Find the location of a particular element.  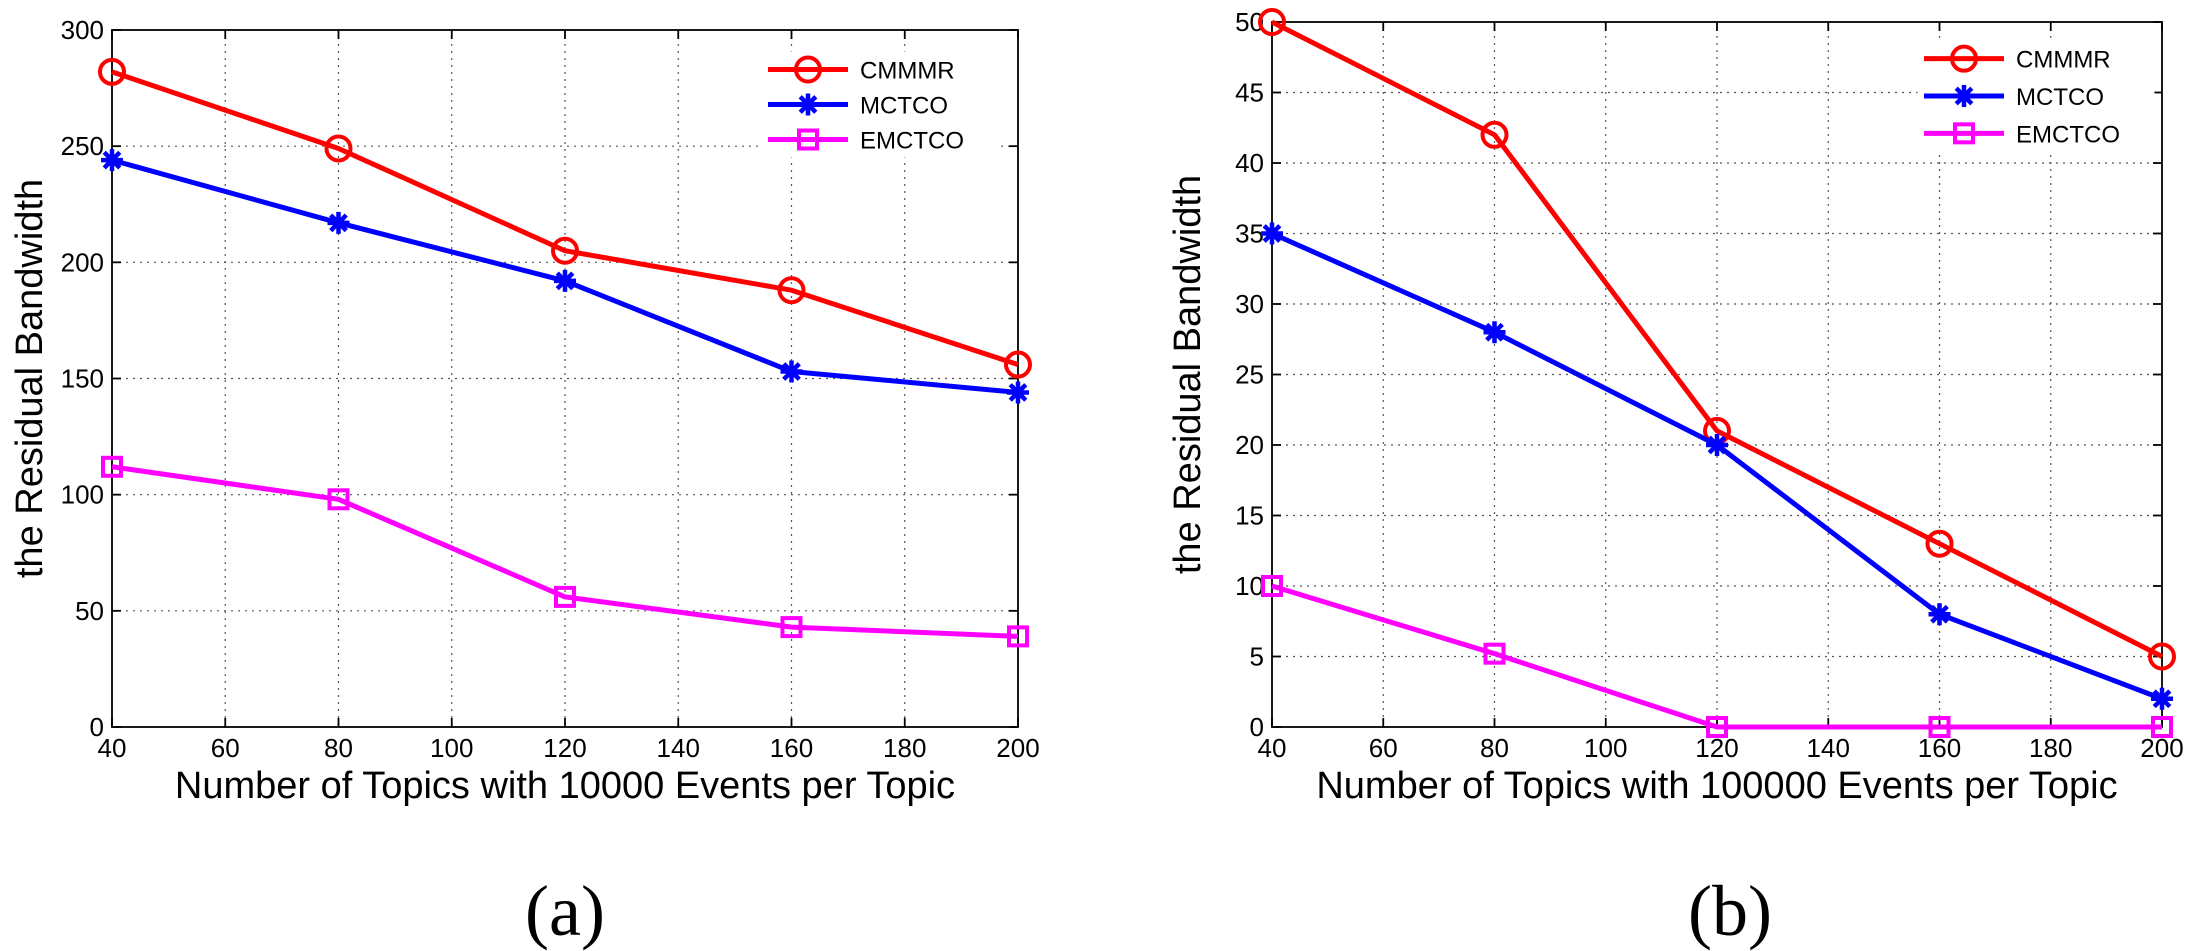

y-tick-label: 150 is located at coordinates (82, 379).